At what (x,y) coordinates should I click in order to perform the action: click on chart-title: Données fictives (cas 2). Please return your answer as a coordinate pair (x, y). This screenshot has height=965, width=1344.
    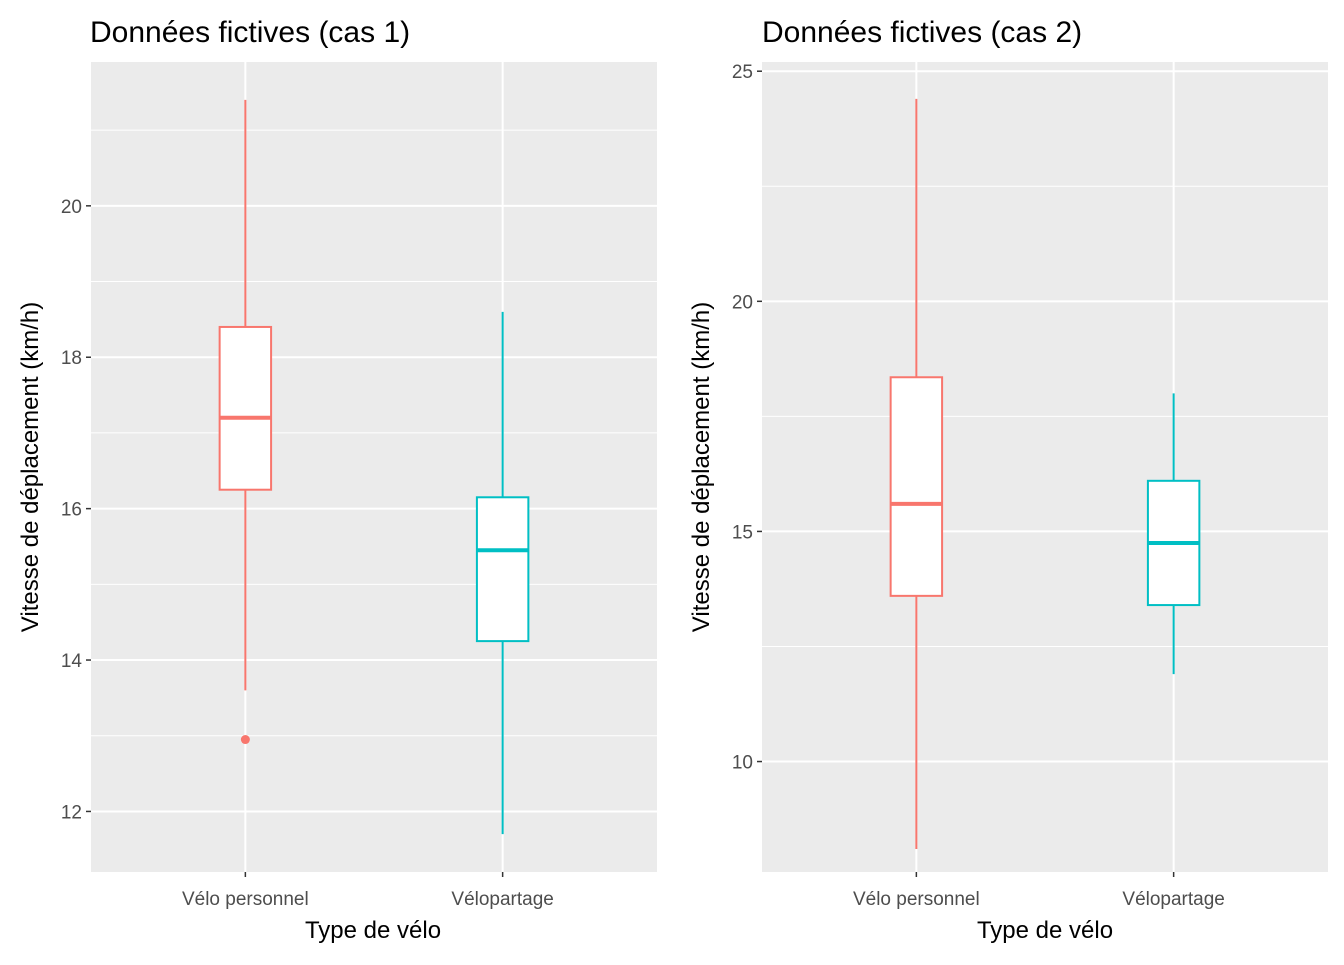
    Looking at the image, I should click on (922, 32).